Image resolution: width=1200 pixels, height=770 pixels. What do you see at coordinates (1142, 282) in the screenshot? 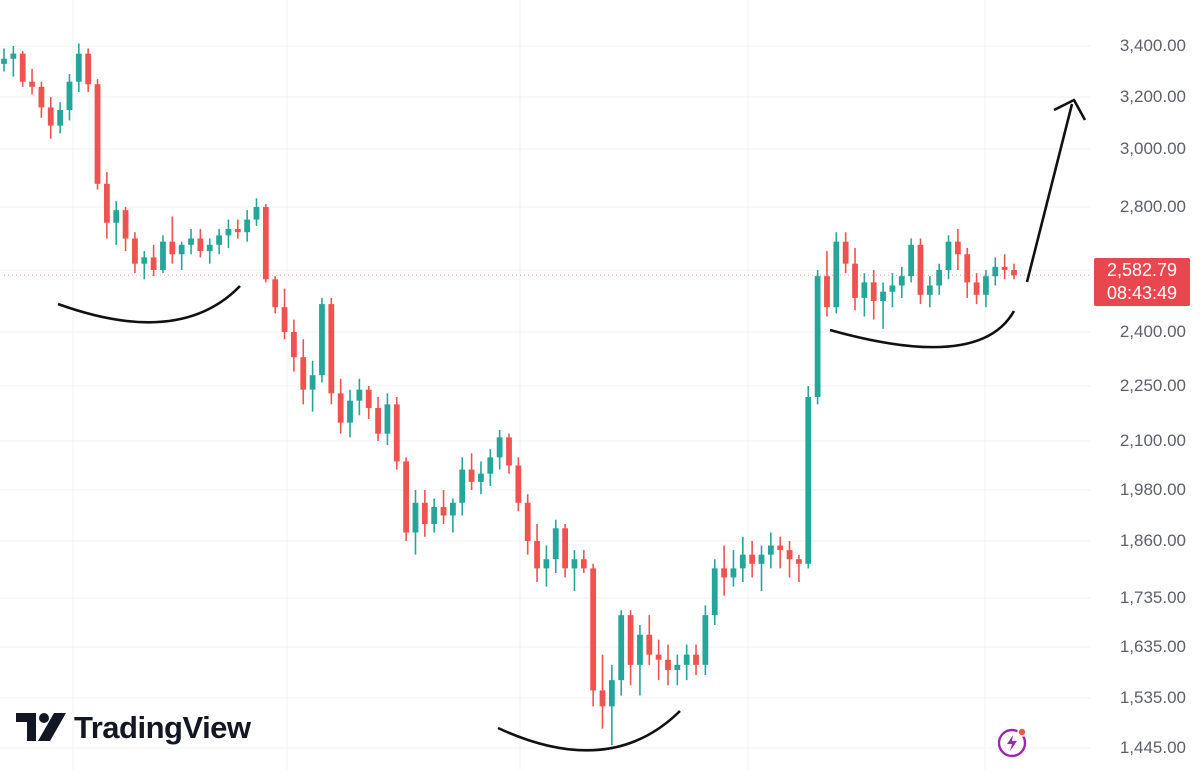
I see `last-price-badge: 2,582.79 08:43:49` at bounding box center [1142, 282].